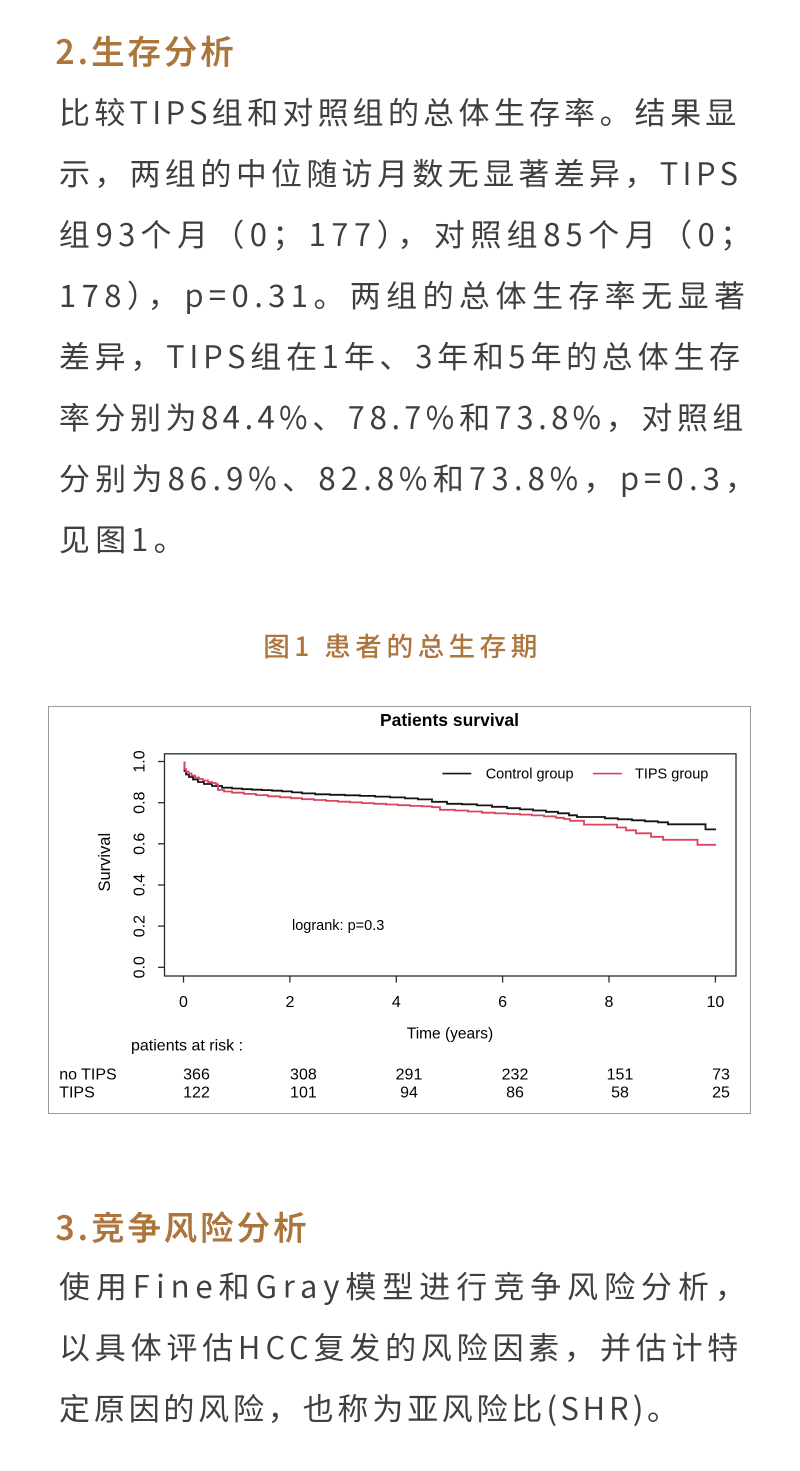 This screenshot has width=800, height=1471. I want to click on svg-text: 101, so click(303, 1093).